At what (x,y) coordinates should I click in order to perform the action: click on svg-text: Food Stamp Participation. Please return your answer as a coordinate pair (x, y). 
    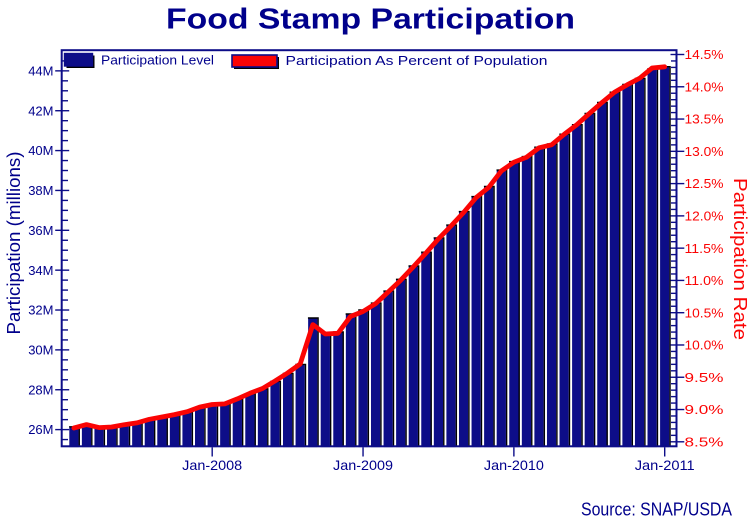
    Looking at the image, I should click on (370, 20).